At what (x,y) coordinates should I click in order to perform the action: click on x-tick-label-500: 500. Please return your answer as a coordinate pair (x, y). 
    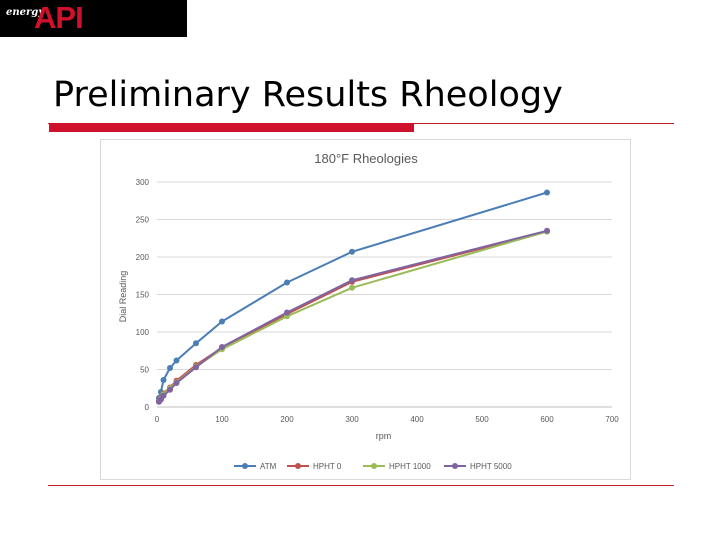
    Looking at the image, I should click on (482, 419).